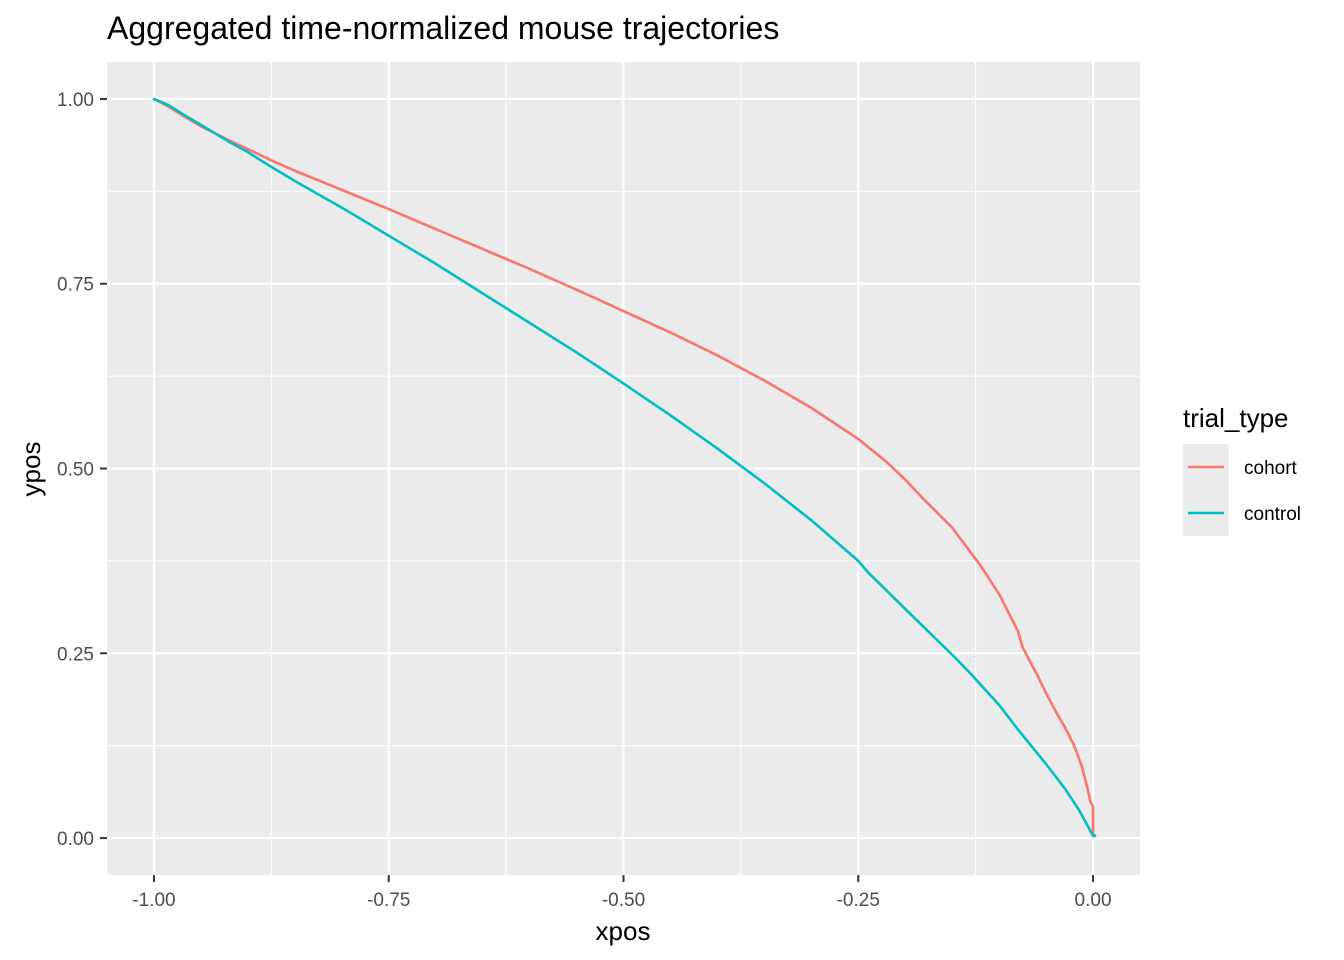 The height and width of the screenshot is (960, 1344). What do you see at coordinates (1272, 514) in the screenshot?
I see `legend-label-control: control` at bounding box center [1272, 514].